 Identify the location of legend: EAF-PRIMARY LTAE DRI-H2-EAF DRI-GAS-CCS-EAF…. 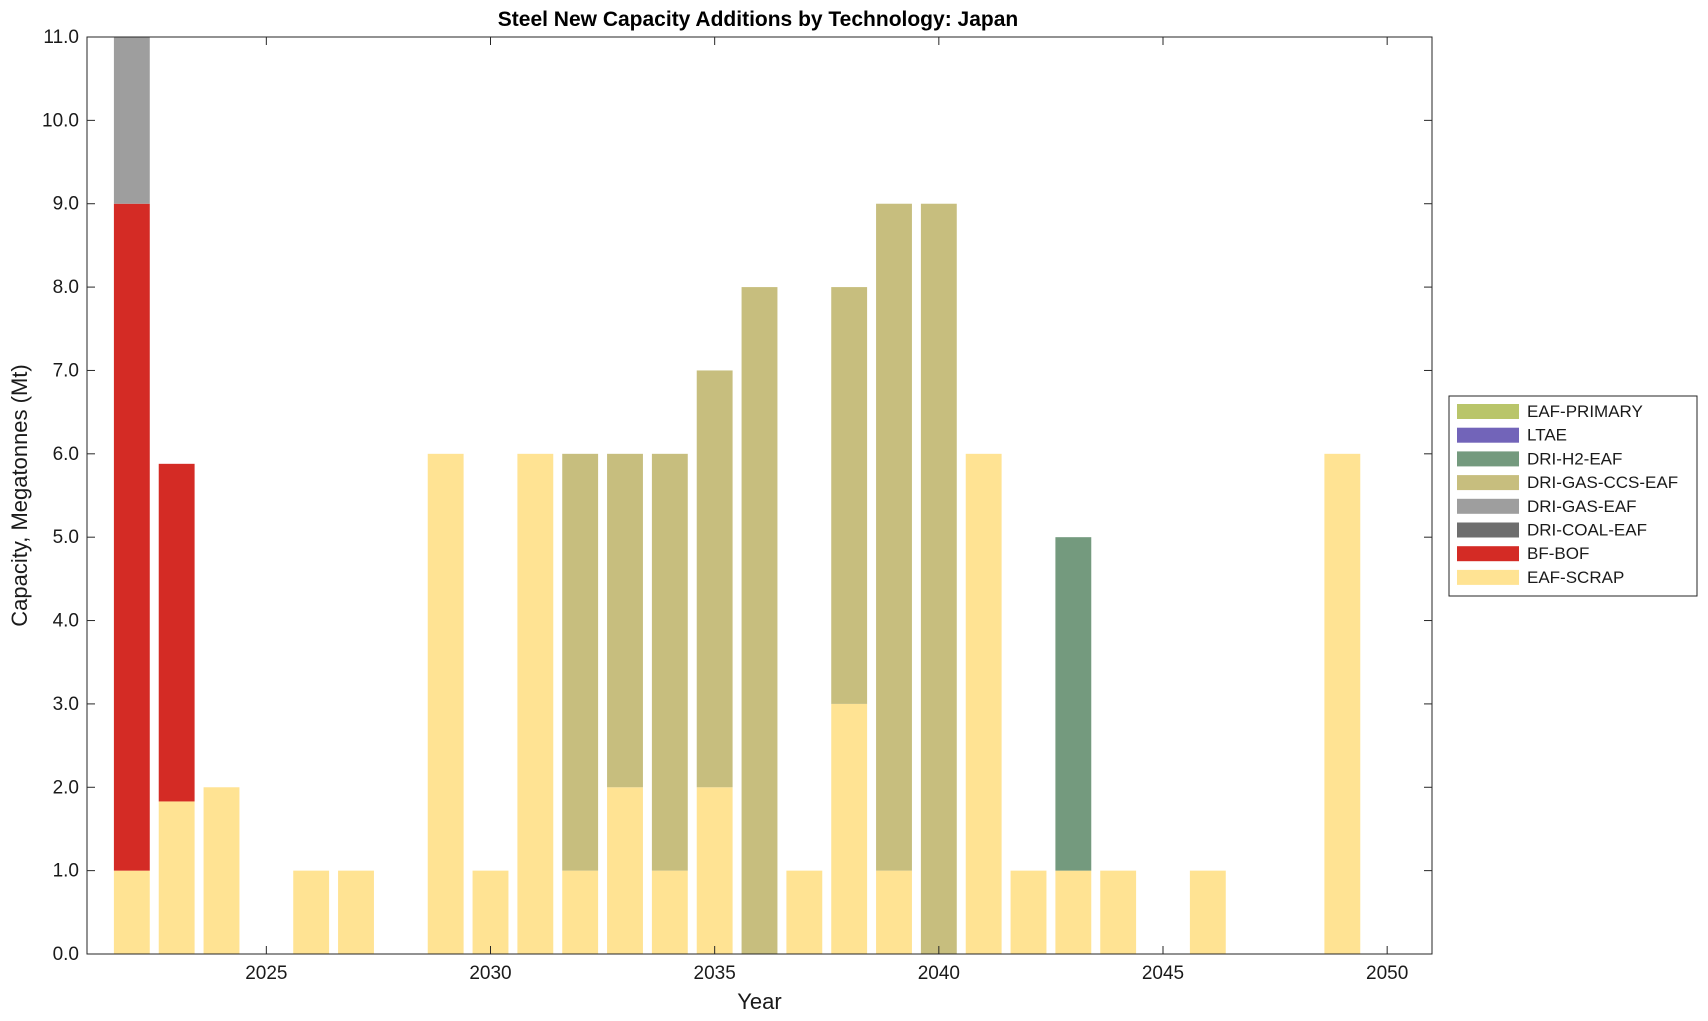
(1573, 496).